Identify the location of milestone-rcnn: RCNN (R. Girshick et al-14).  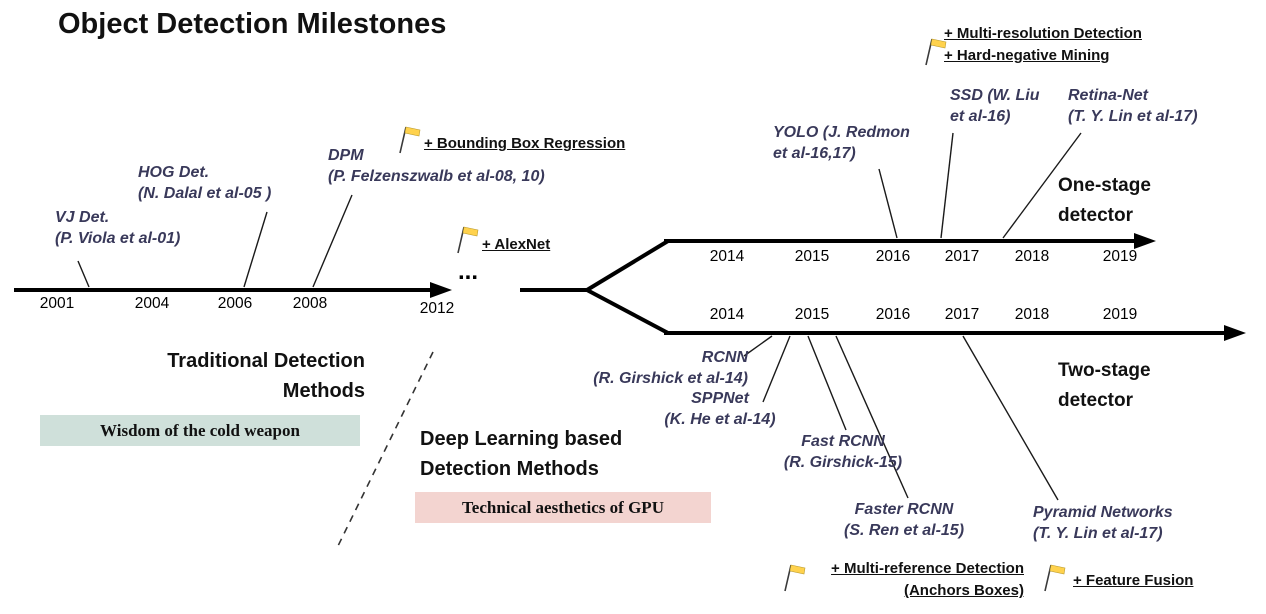
(653, 368).